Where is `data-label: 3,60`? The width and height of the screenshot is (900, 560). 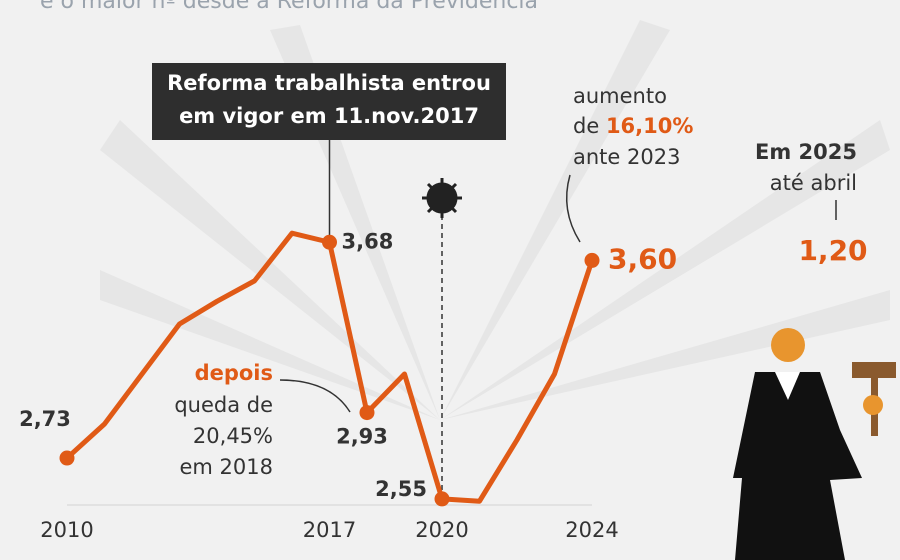
data-label: 3,60 is located at coordinates (642, 258).